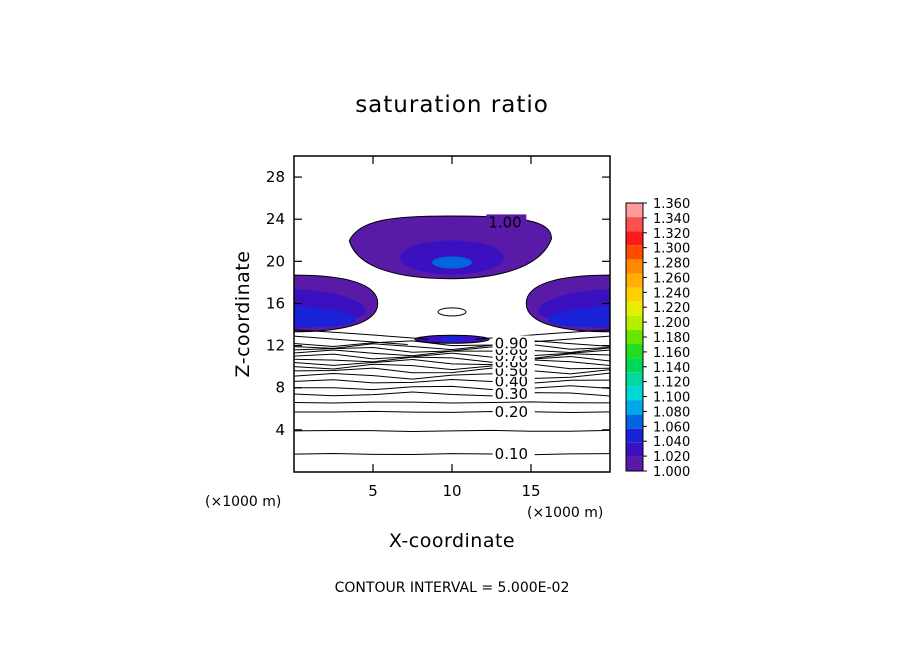  I want to click on x-tick-label: 15, so click(530, 491).